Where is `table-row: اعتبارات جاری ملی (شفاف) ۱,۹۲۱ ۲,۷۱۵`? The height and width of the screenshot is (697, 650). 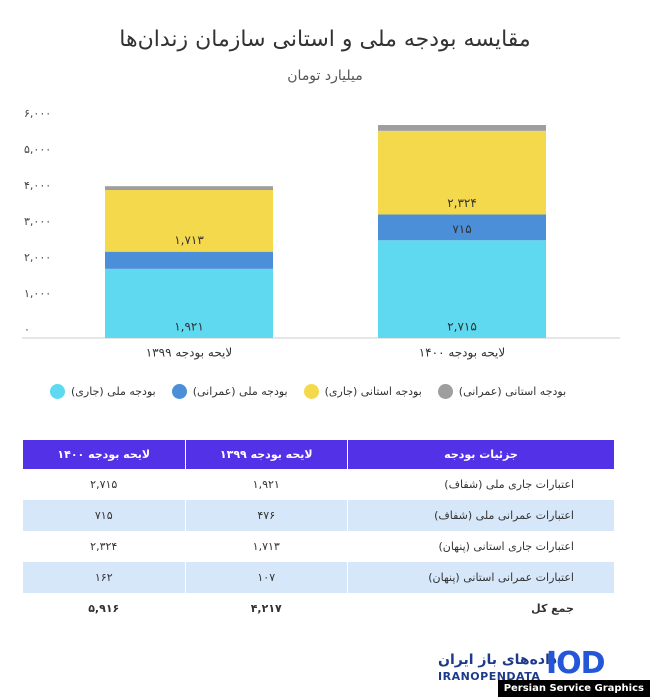
table-row: اعتبارات جاری ملی (شفاف) ۱,۹۲۱ ۲,۷۱۵ is located at coordinates (318, 484).